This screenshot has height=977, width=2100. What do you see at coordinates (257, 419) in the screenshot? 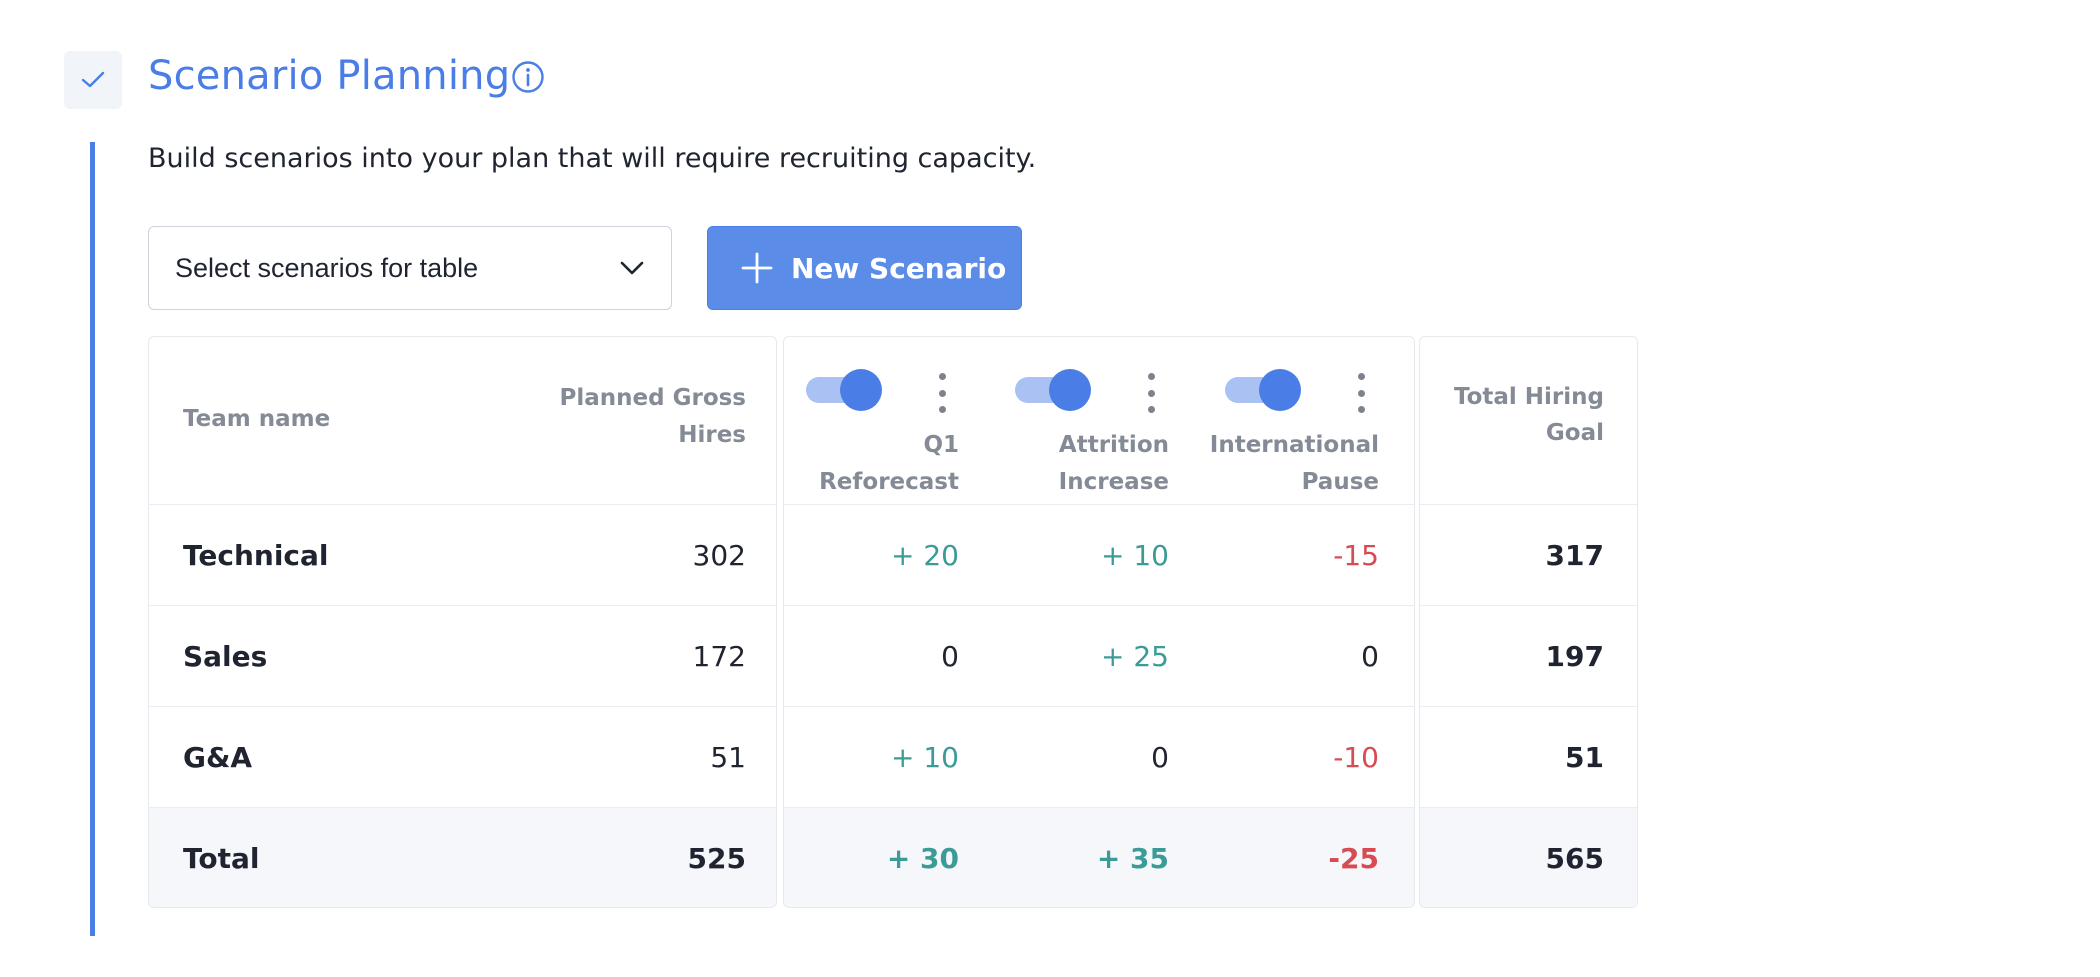
I see `header-team-name: Team name` at bounding box center [257, 419].